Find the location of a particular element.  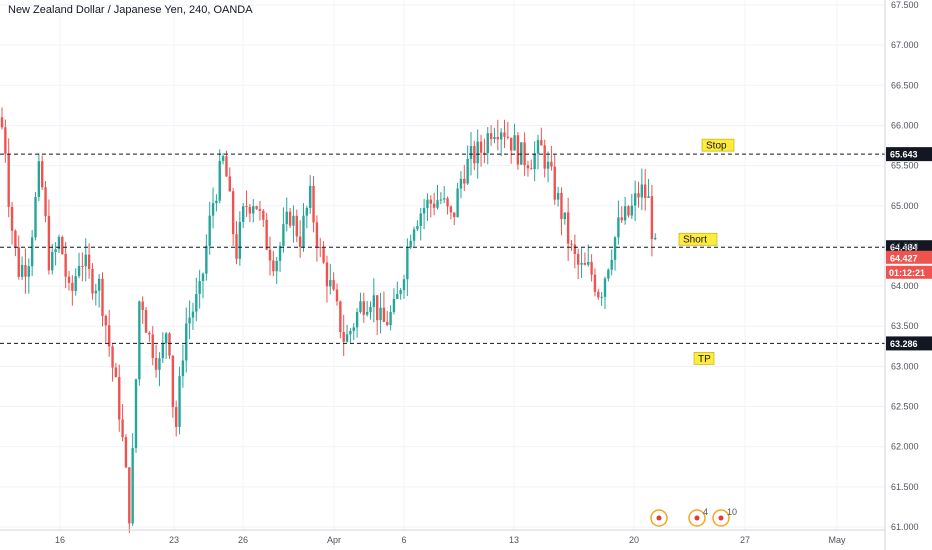

x-tick-label: 27 is located at coordinates (745, 540).